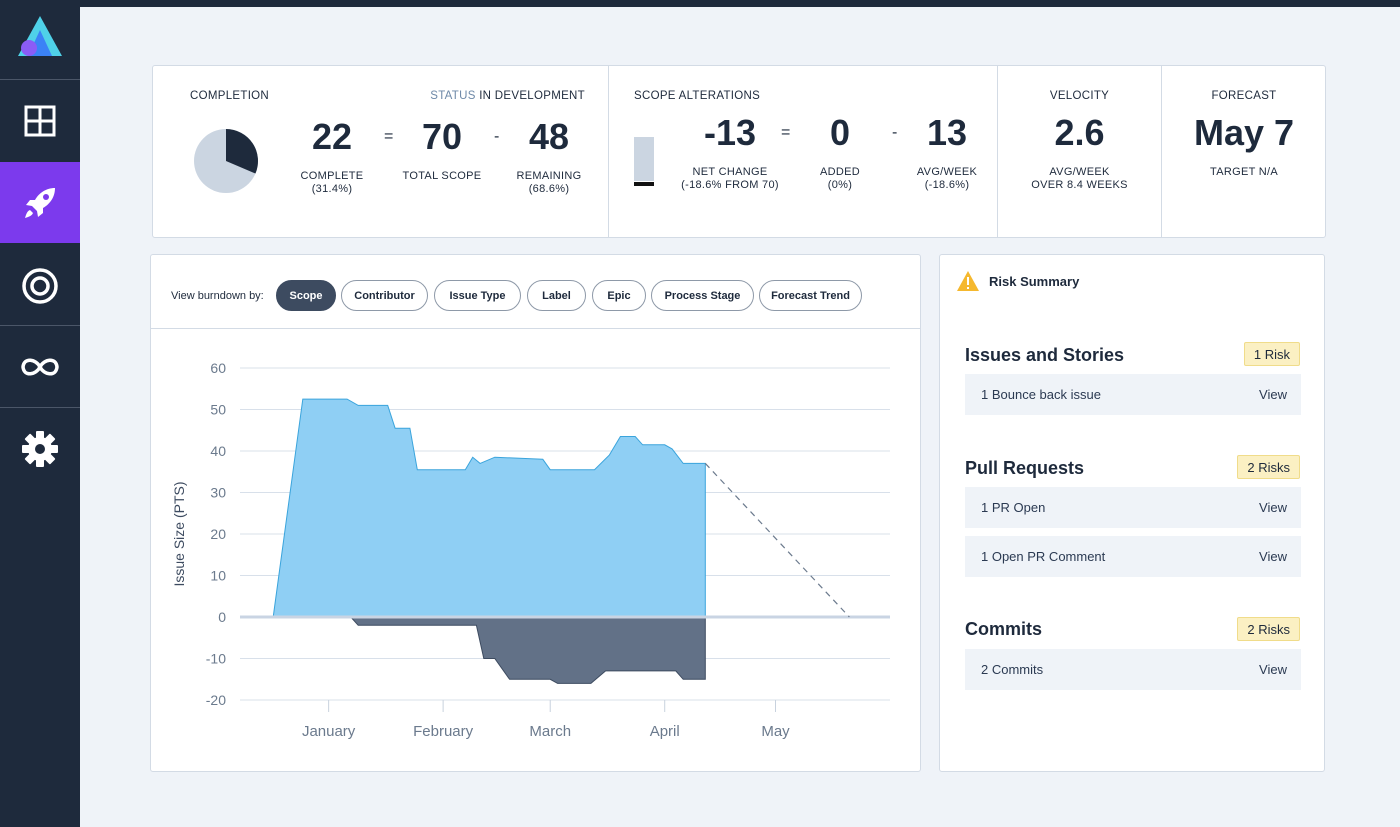 The width and height of the screenshot is (1400, 827). Describe the element at coordinates (1013, 507) in the screenshot. I see `risk-row-text: 1 PR Open` at that location.